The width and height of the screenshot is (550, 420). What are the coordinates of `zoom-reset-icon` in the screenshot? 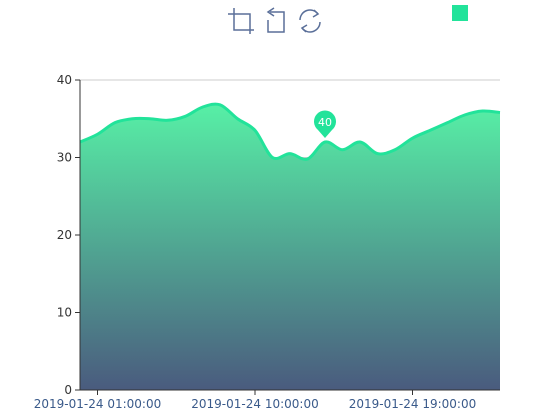 It's located at (275, 20).